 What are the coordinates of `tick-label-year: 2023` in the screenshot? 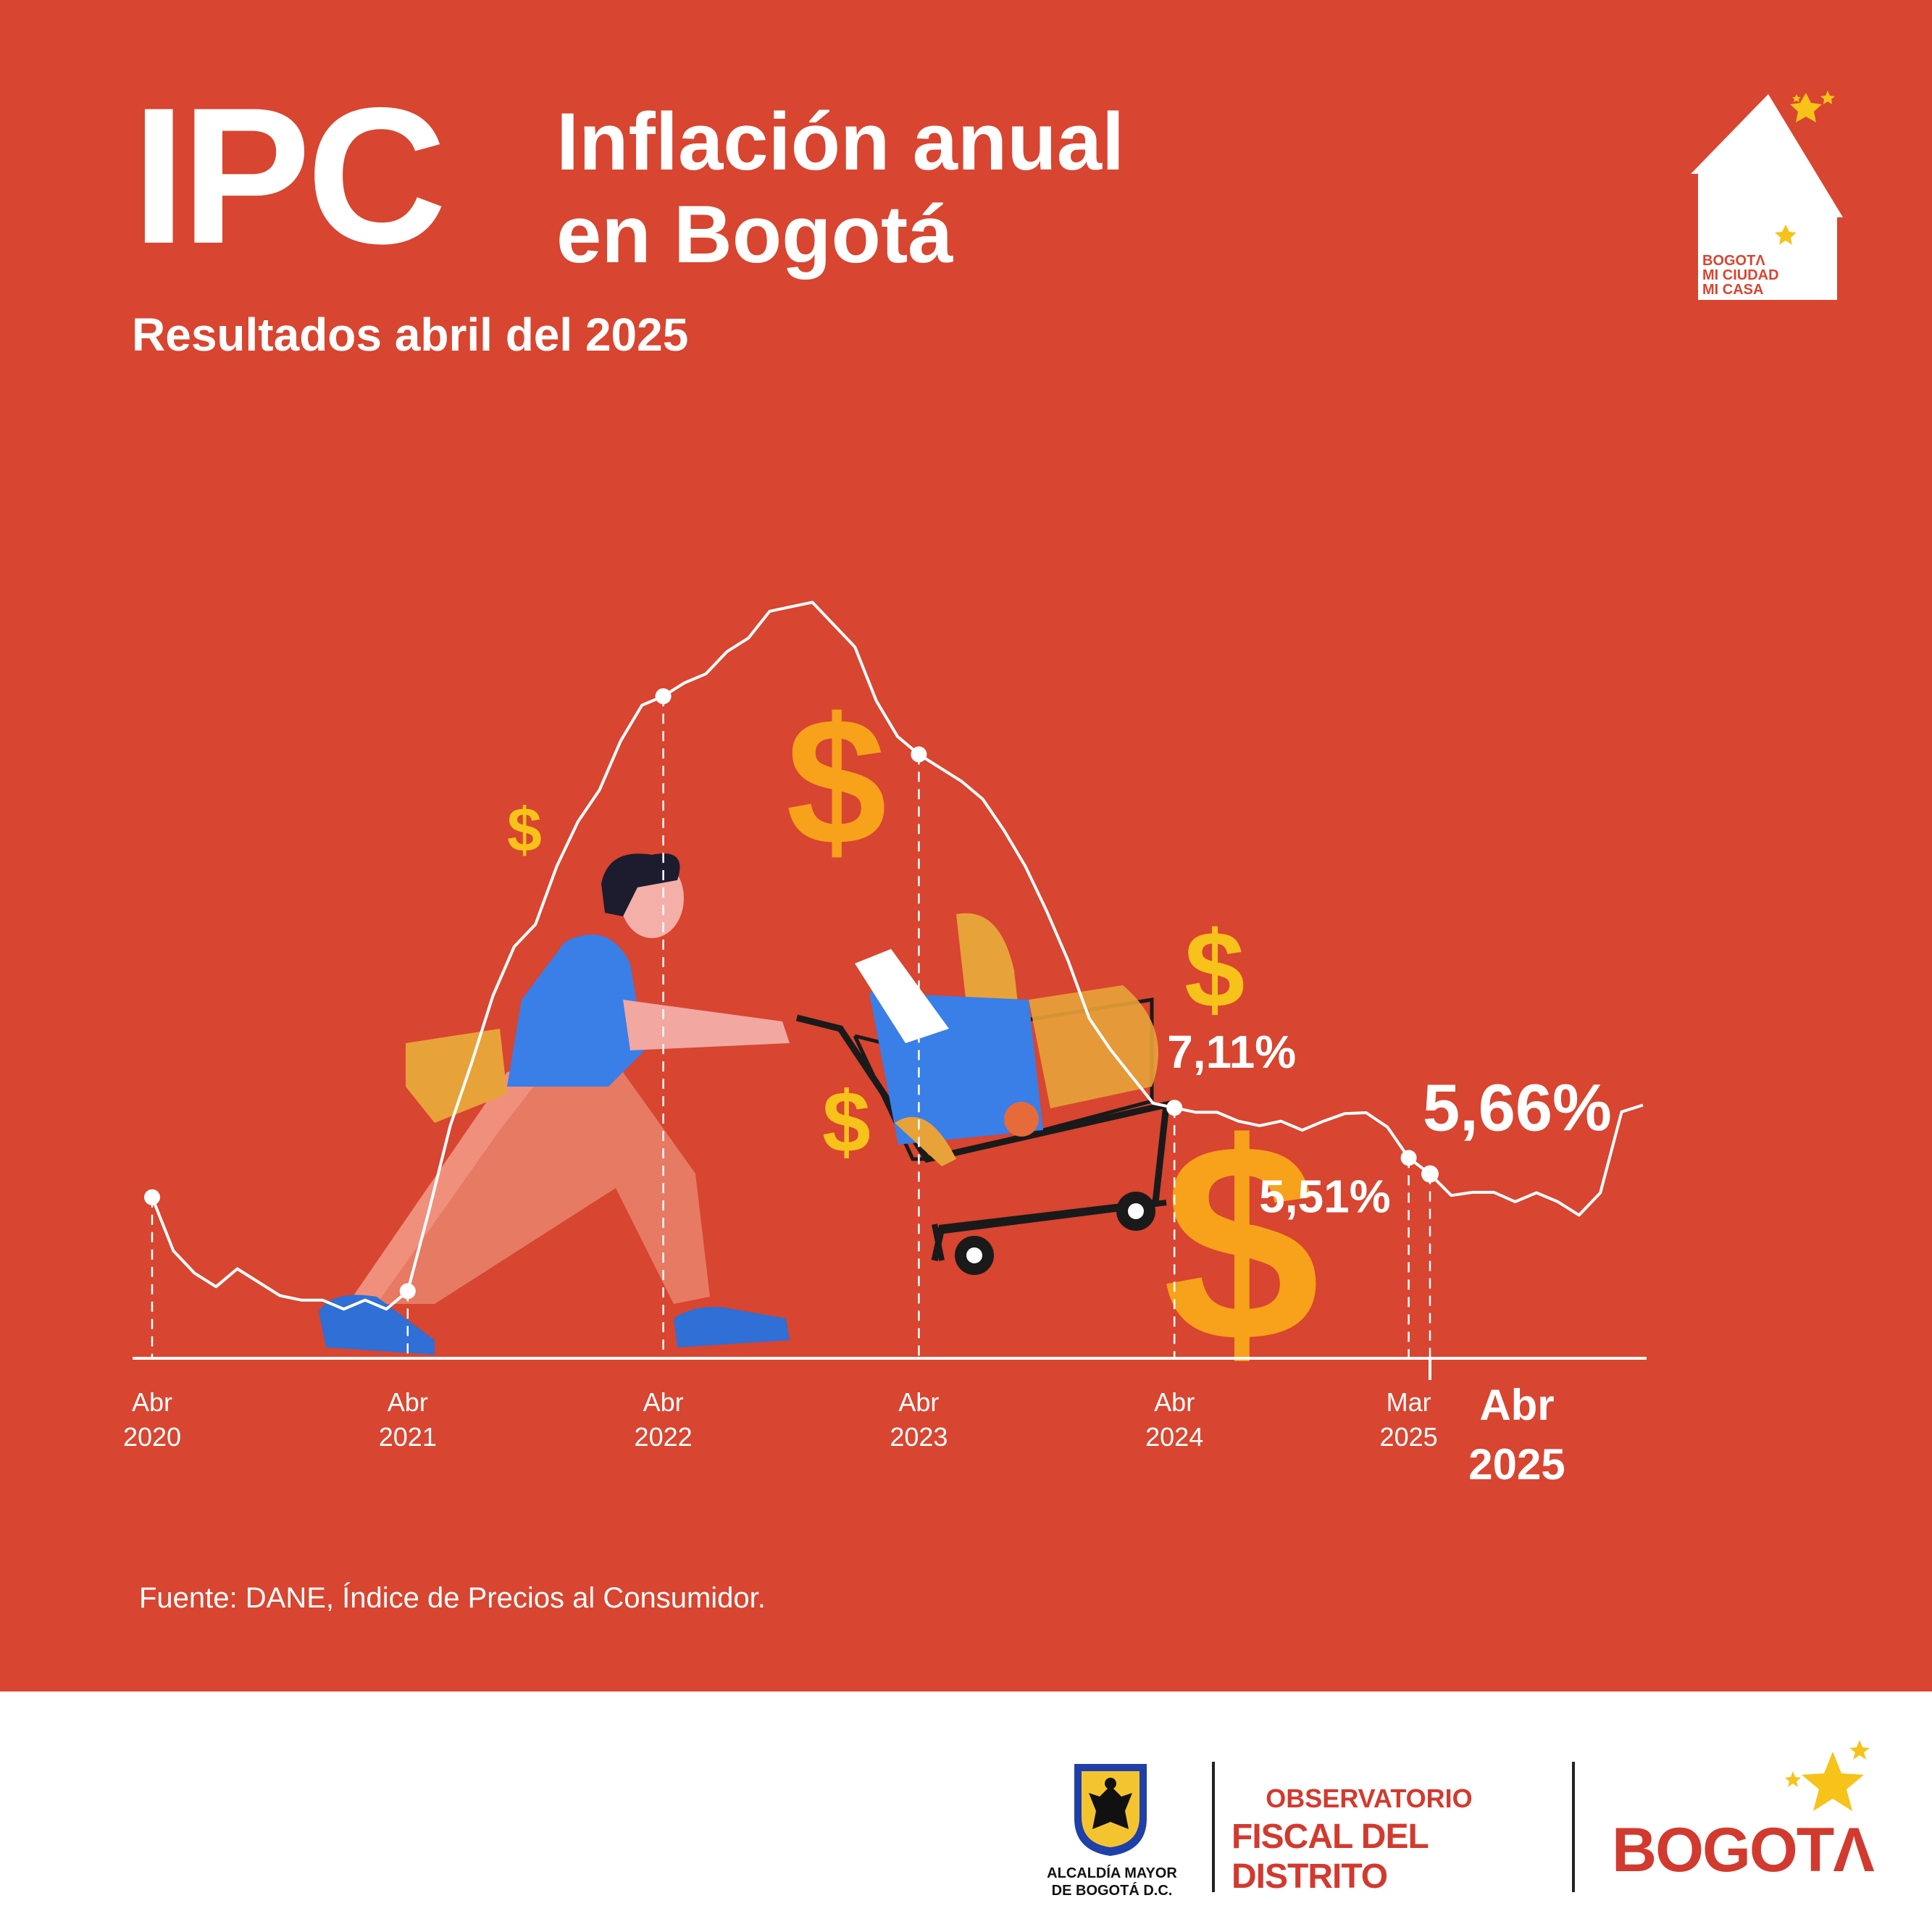 It's located at (919, 1437).